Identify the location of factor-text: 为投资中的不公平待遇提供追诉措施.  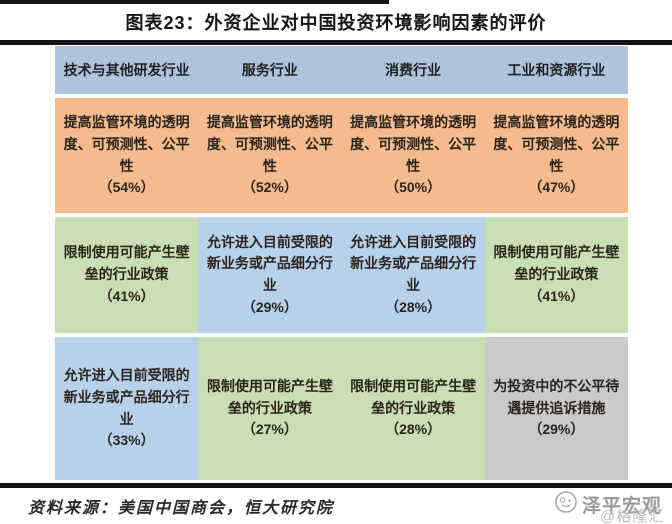
(556, 396).